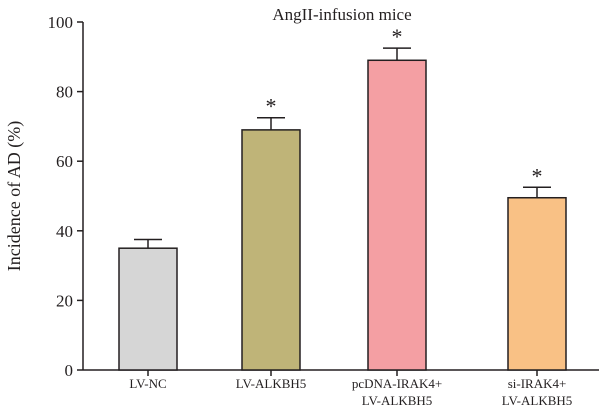 This screenshot has width=600, height=413. I want to click on y-tick-label: 0, so click(69, 370).